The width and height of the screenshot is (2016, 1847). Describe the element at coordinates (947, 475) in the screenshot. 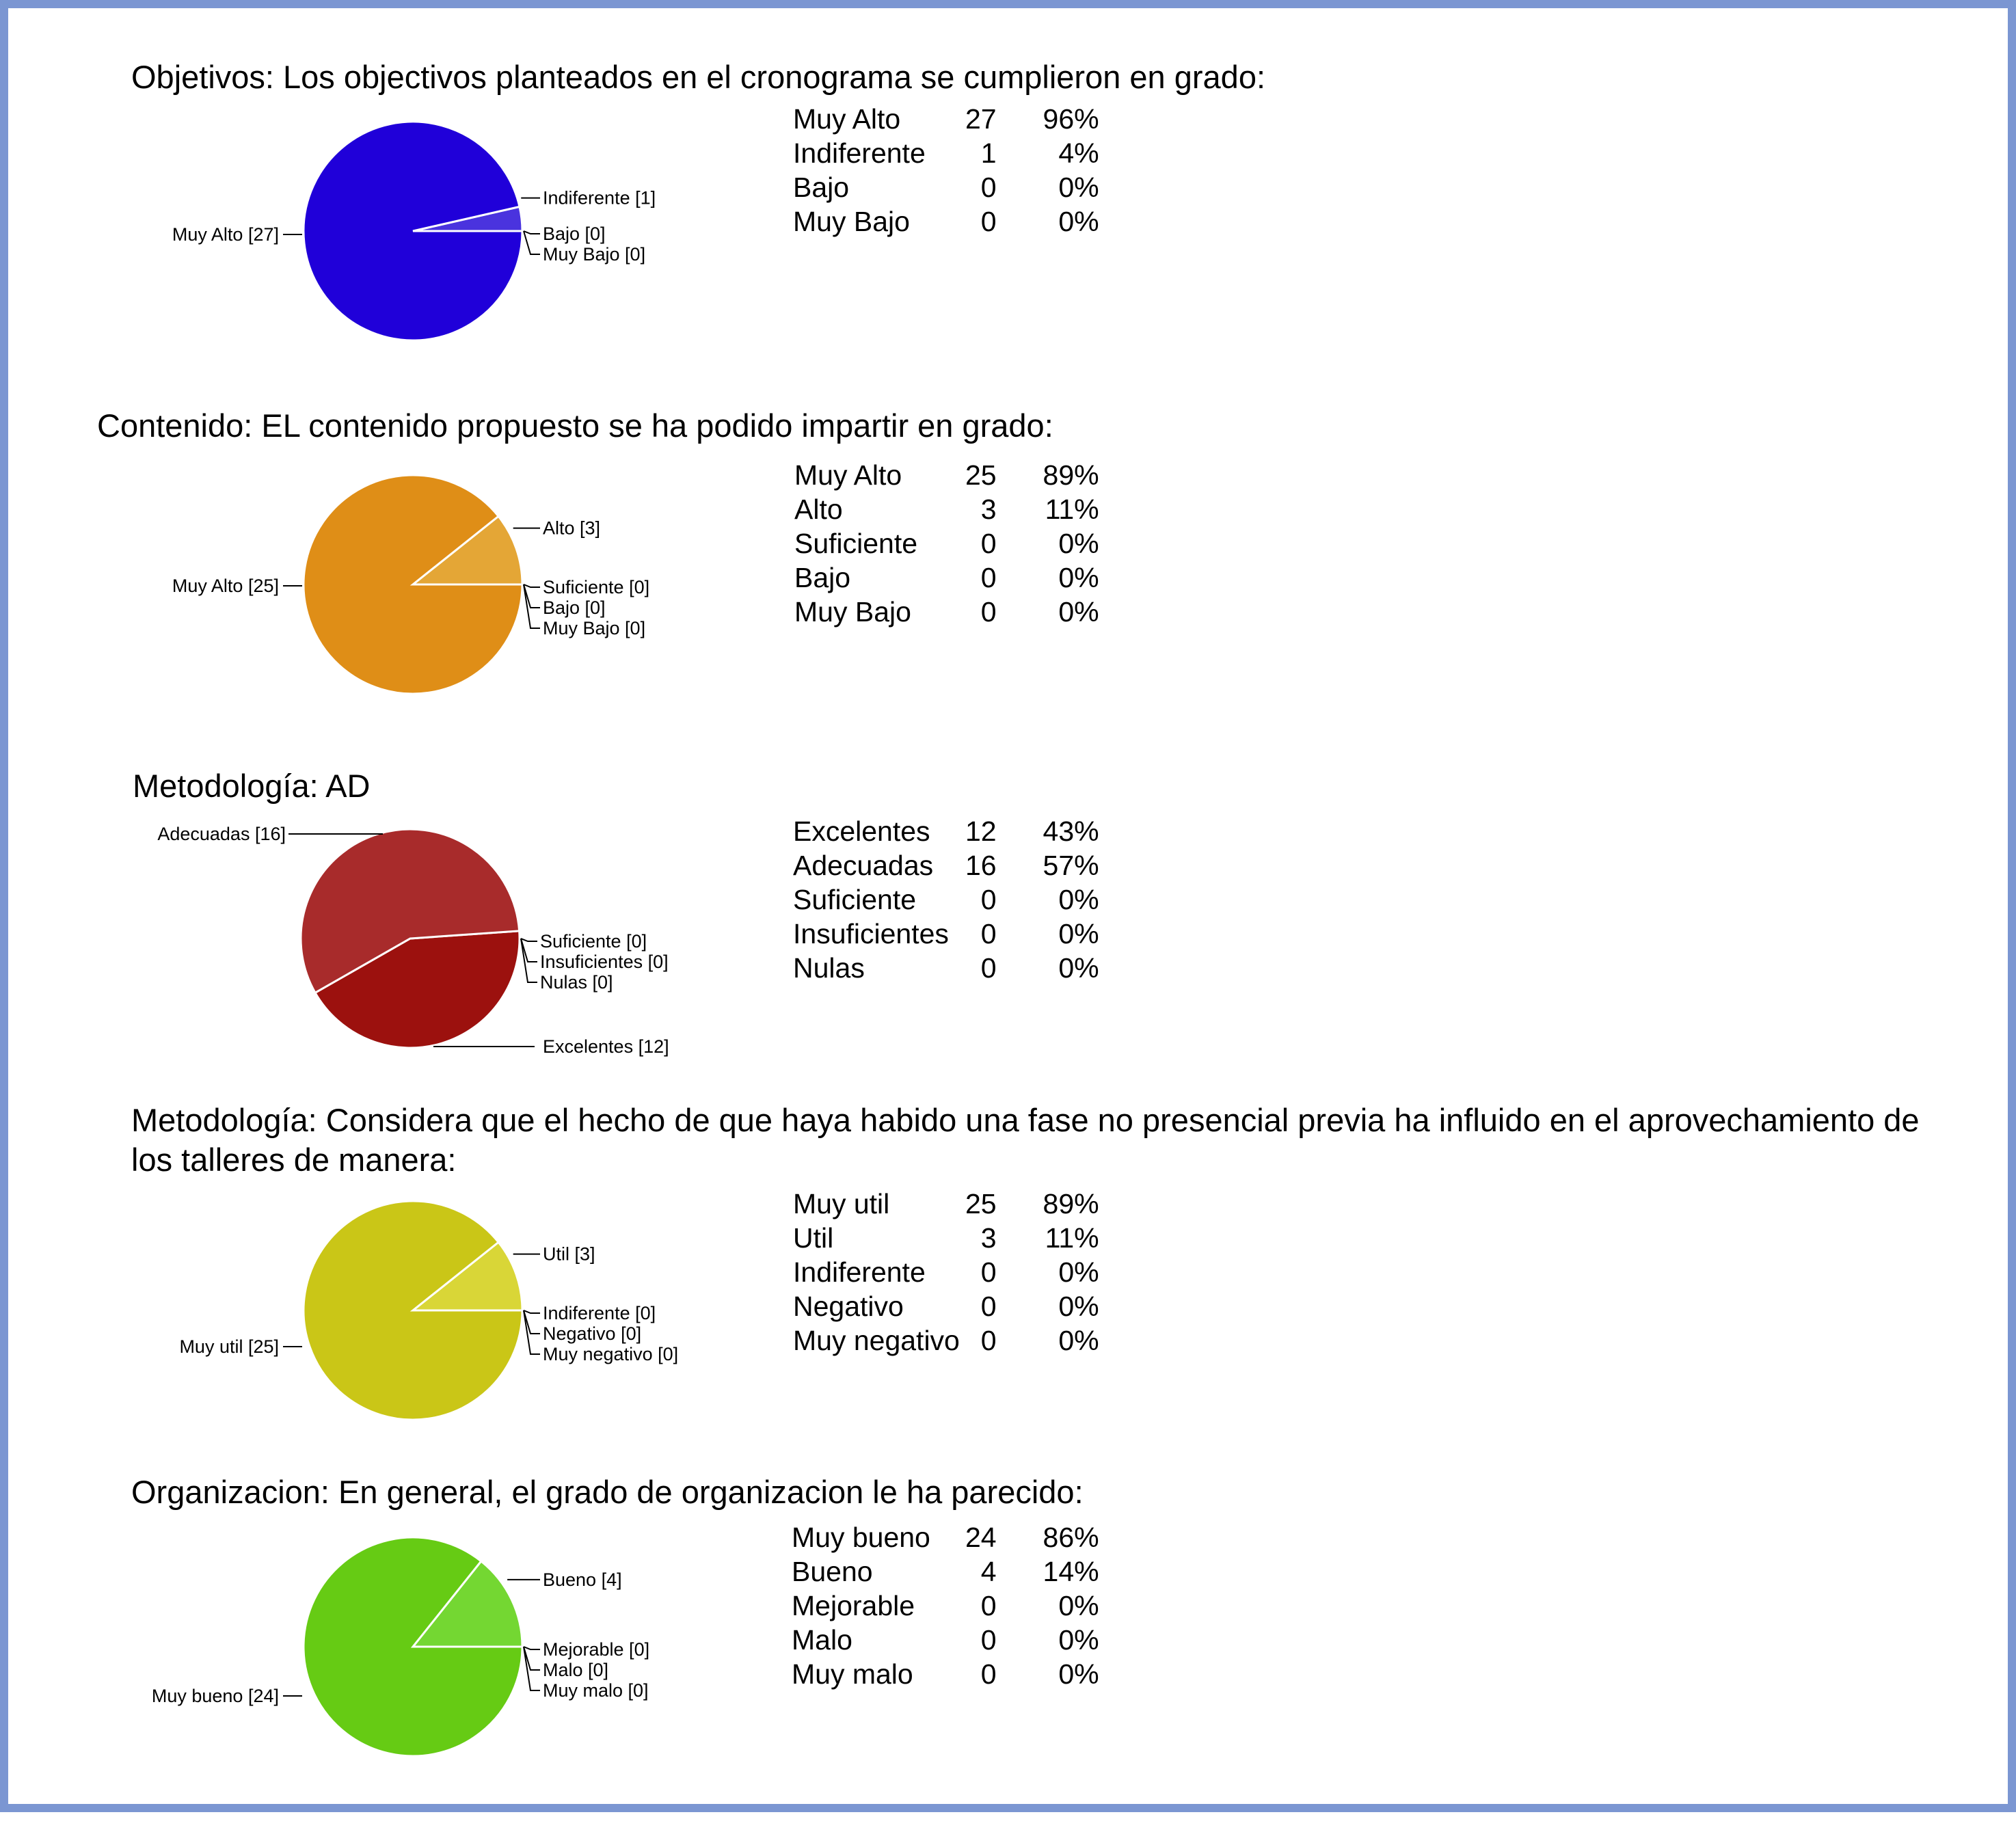

I see `stats-row: Muy Alto 25 89%` at that location.